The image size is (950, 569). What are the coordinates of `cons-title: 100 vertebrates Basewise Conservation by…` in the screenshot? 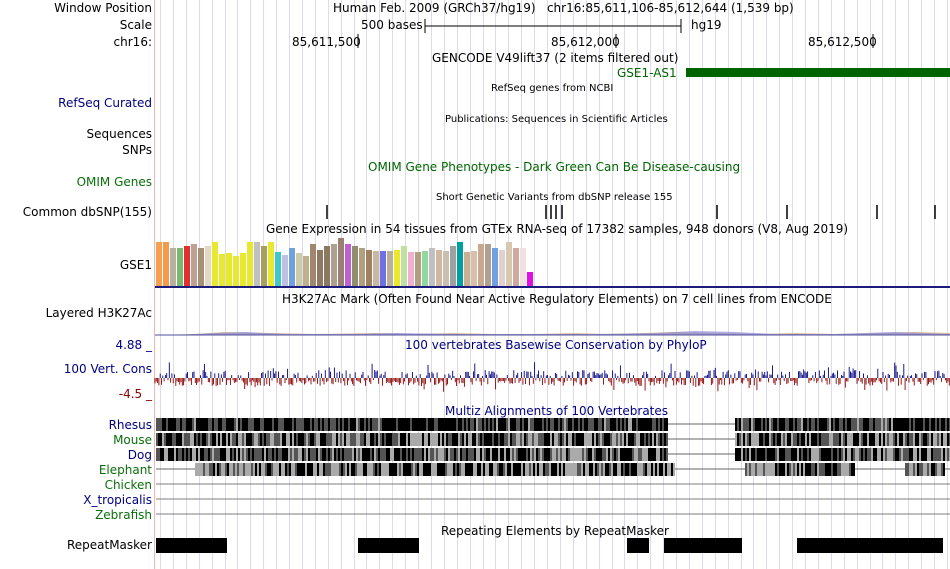 It's located at (556, 345).